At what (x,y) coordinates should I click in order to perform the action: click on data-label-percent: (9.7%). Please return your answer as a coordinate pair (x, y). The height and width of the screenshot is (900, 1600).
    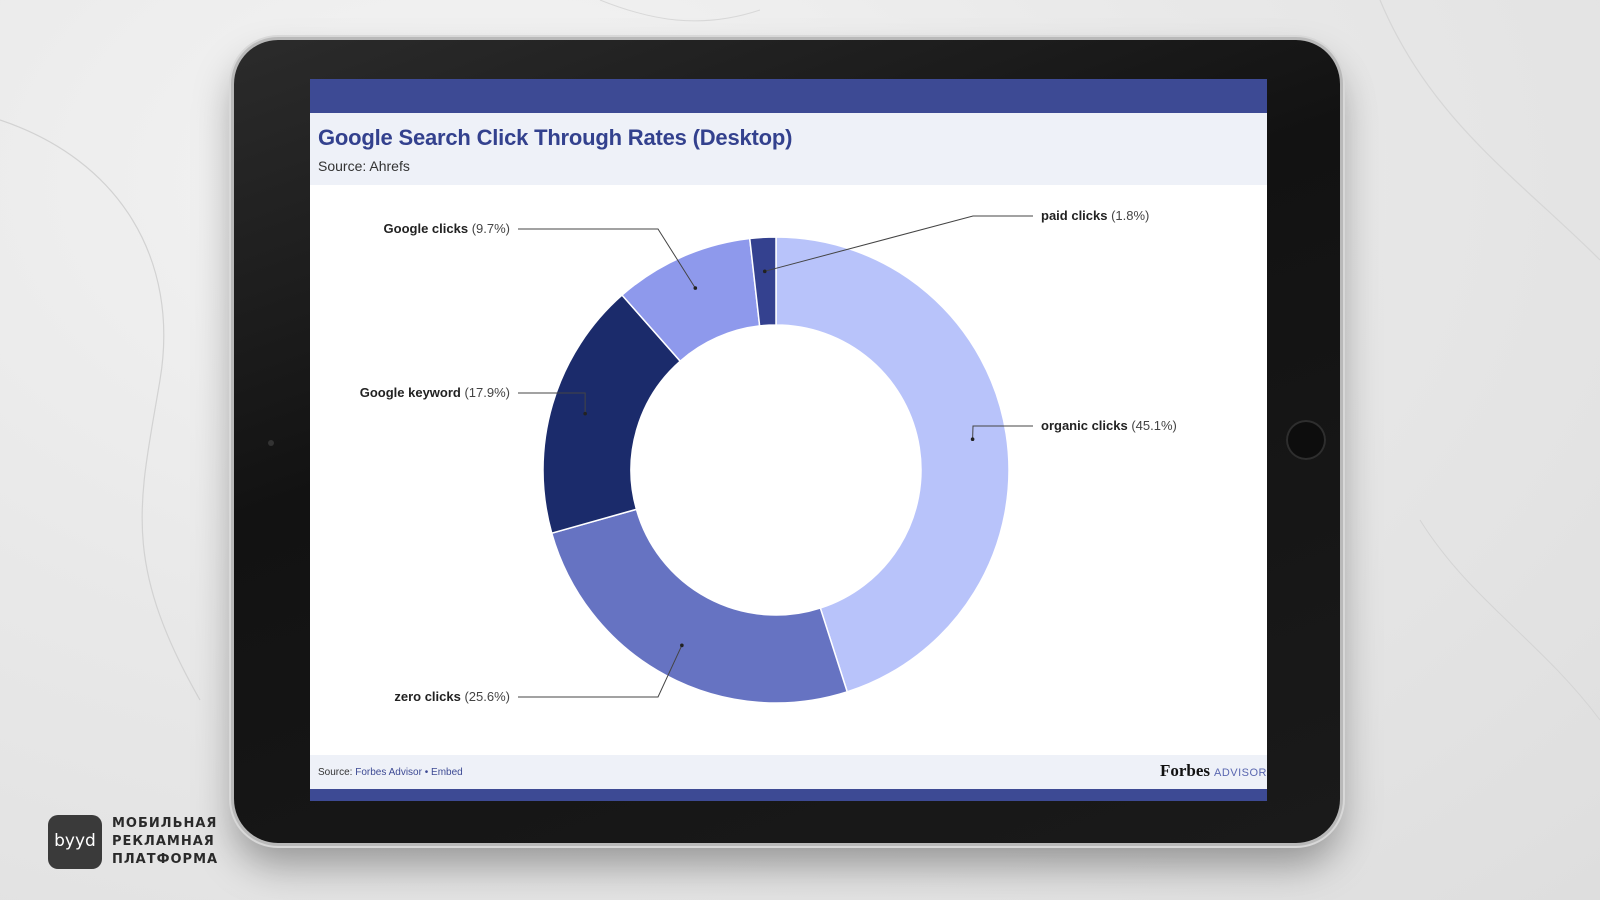
    Looking at the image, I should click on (489, 228).